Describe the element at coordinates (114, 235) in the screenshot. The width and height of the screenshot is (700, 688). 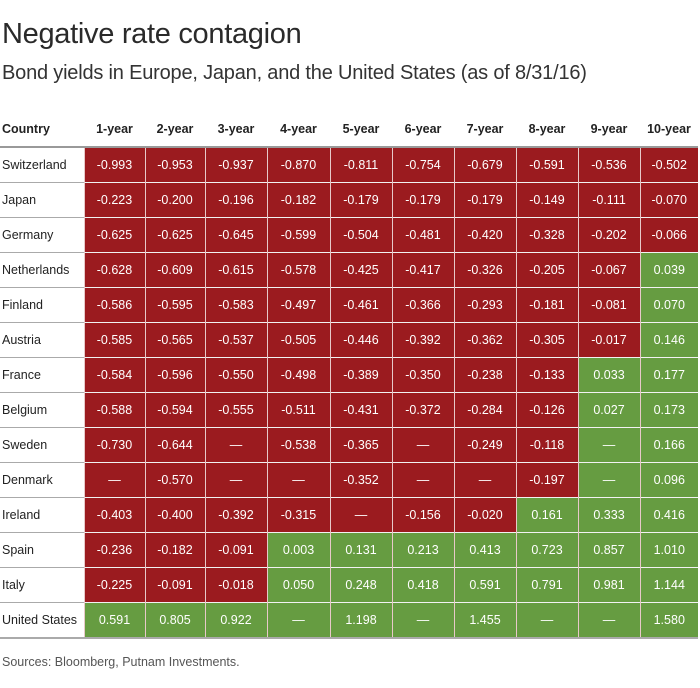
I see `yield-cell: -0.625` at that location.